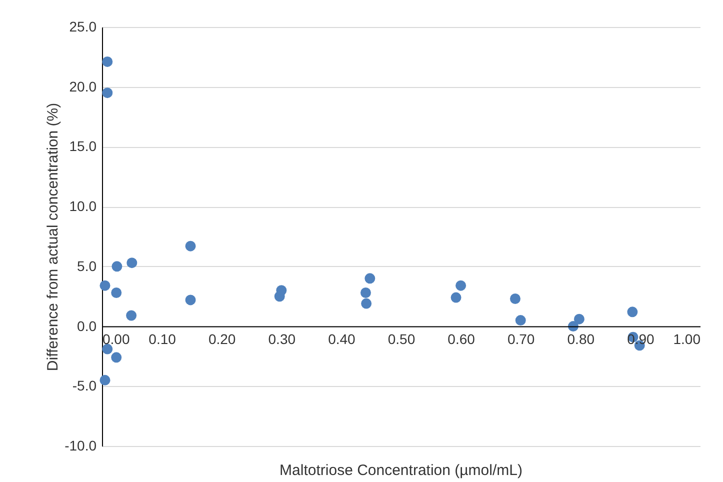 The image size is (723, 482). Describe the element at coordinates (222, 338) in the screenshot. I see `x-tick-label: 0.20` at that location.